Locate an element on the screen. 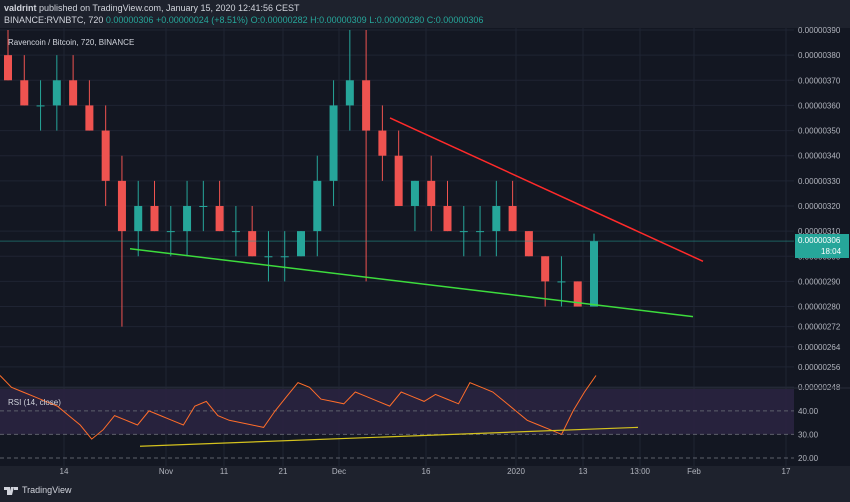  ohlc-close: C:0.00000306 is located at coordinates (455, 20).